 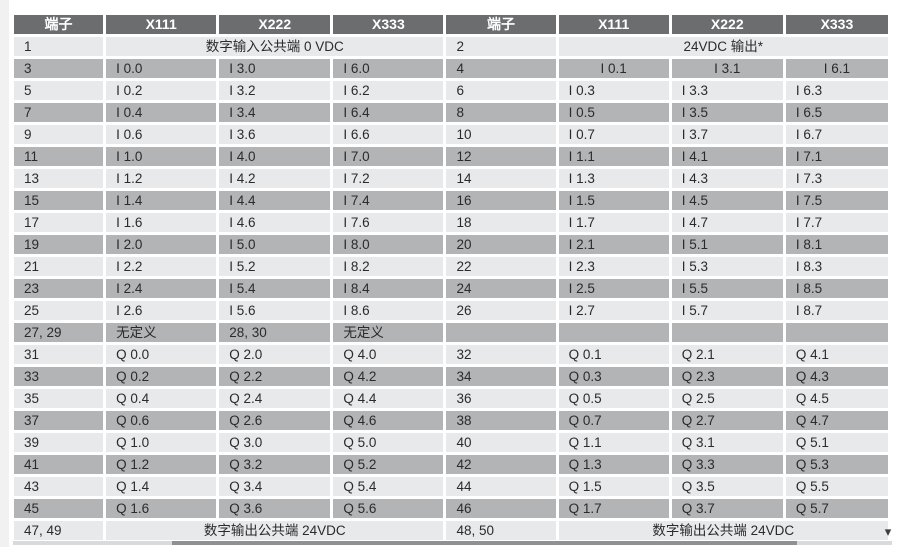 I want to click on signal-cell: I 2.4, so click(x=161, y=288).